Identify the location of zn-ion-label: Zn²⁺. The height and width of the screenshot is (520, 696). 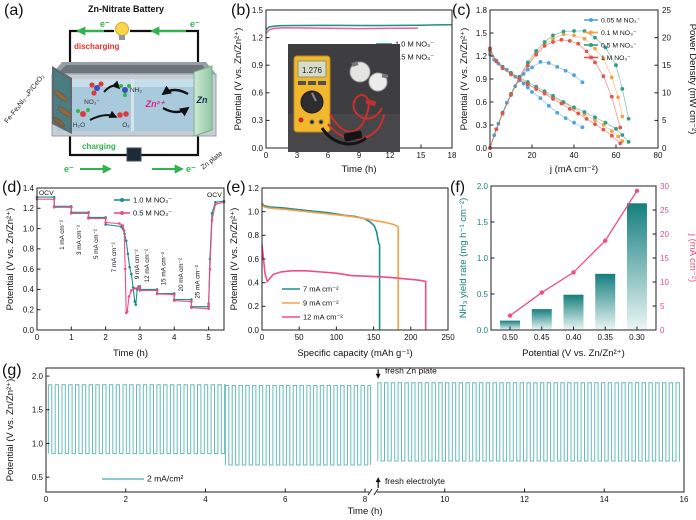
(155, 104).